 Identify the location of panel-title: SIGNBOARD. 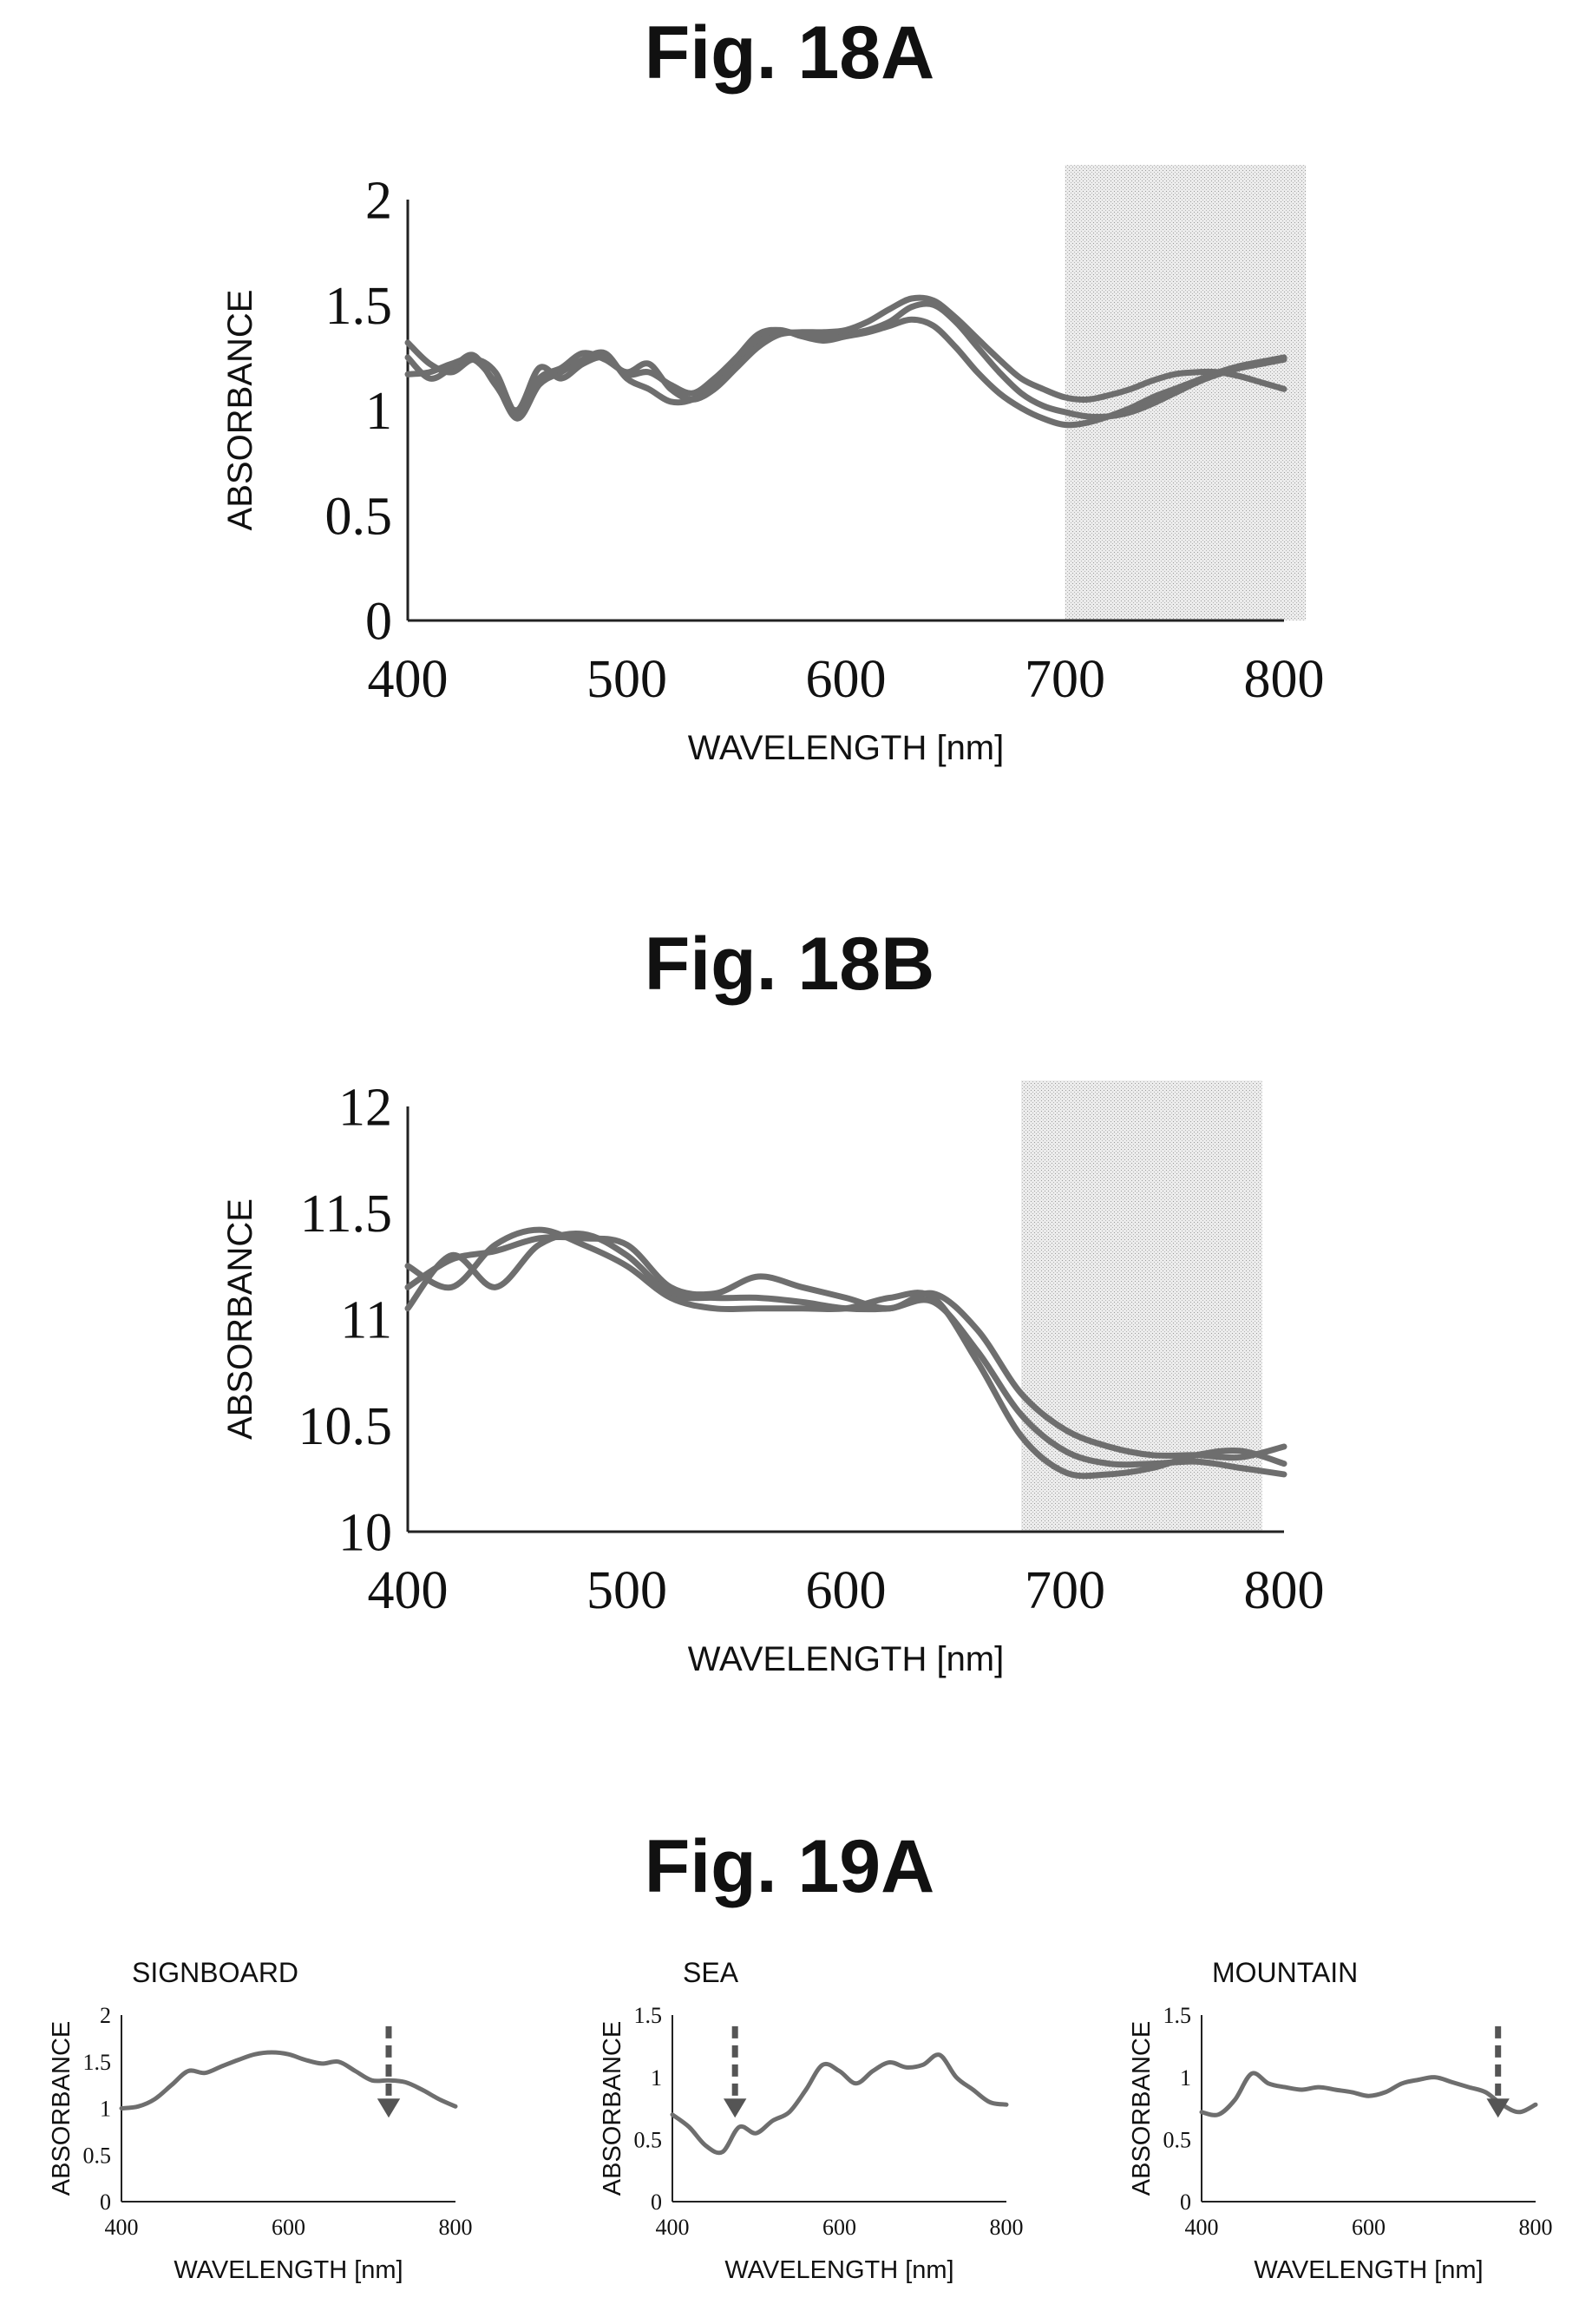
(215, 1972).